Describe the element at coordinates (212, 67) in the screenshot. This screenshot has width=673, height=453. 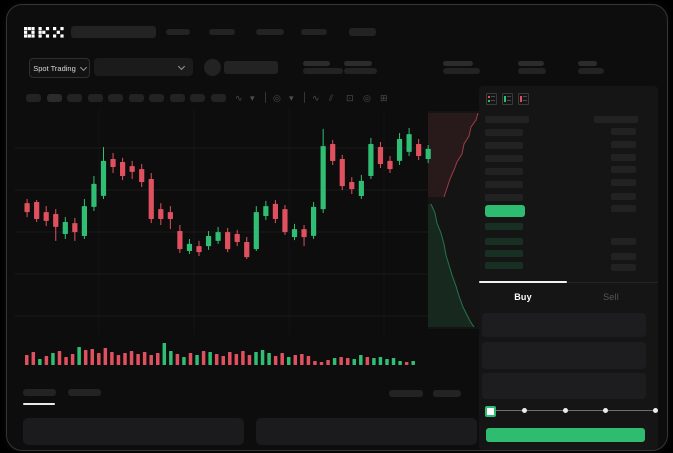
I see `pair-logo-skeleton` at that location.